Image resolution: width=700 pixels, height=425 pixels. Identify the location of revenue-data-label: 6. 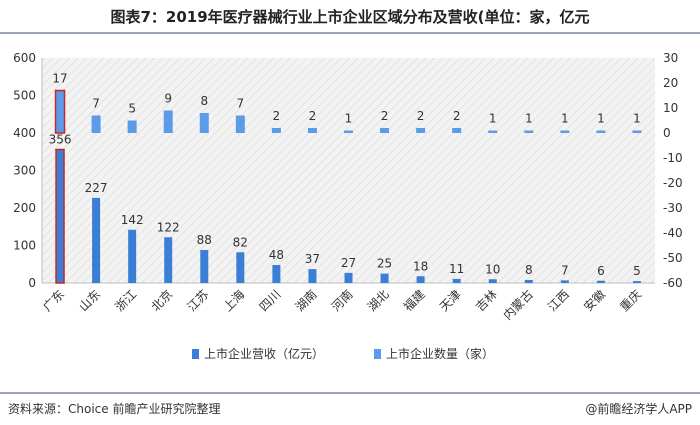
(601, 271).